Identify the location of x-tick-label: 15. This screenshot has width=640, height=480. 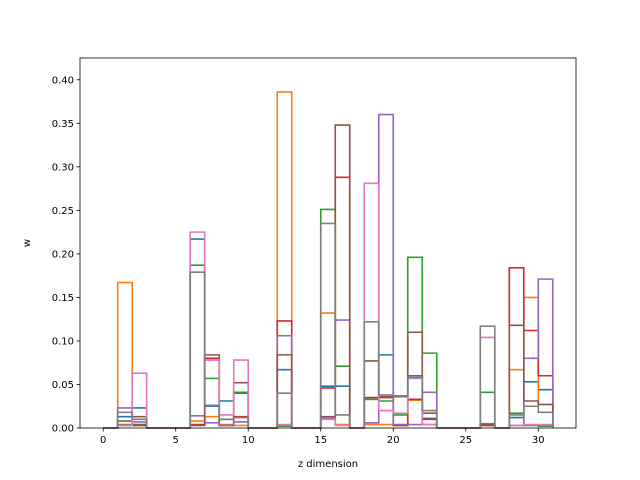
(320, 440).